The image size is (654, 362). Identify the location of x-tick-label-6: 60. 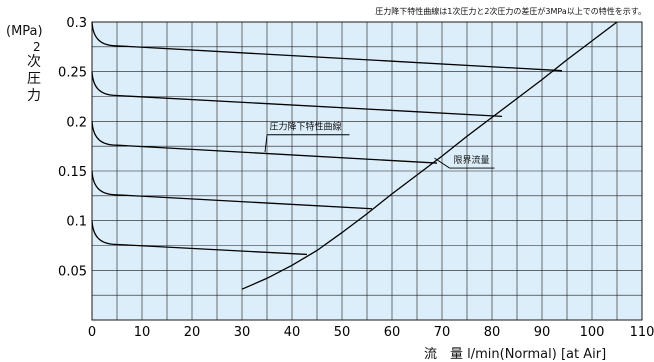
(392, 332).